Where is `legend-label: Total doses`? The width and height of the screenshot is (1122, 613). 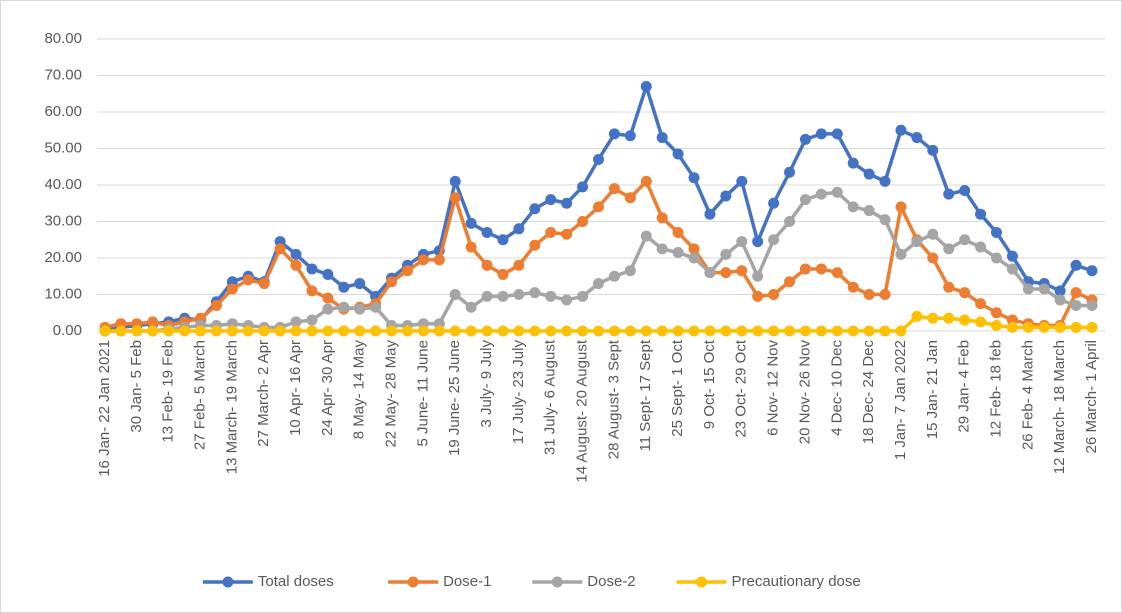
legend-label: Total doses is located at coordinates (296, 581).